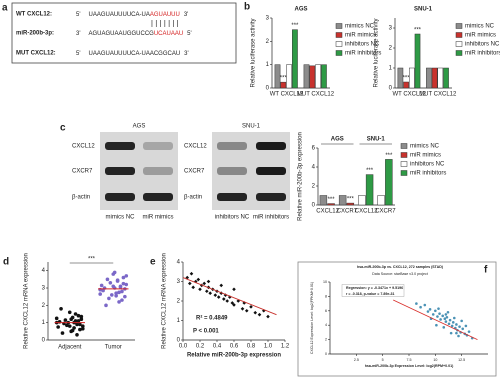 This screenshot has height=378, width=500. I want to click on chart-subtitle: Data Source: starBase v3.0 project, so click(400, 274).